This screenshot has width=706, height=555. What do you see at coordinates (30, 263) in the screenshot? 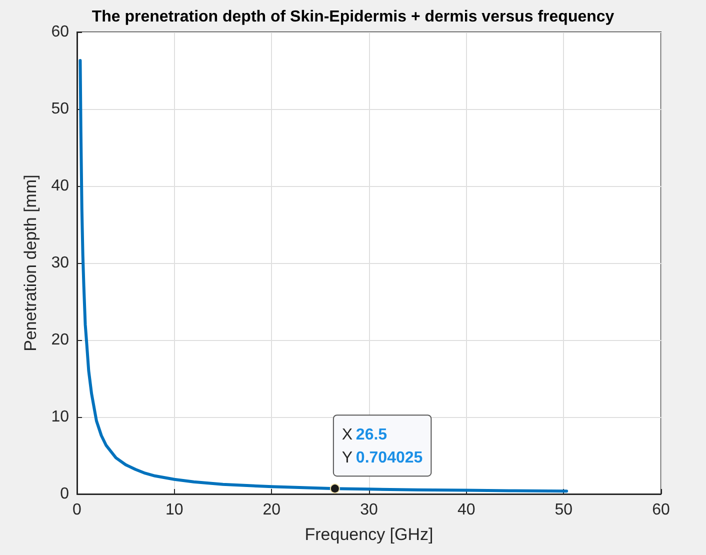
I see `y-axis-title: Penetration depth [mm]` at bounding box center [30, 263].